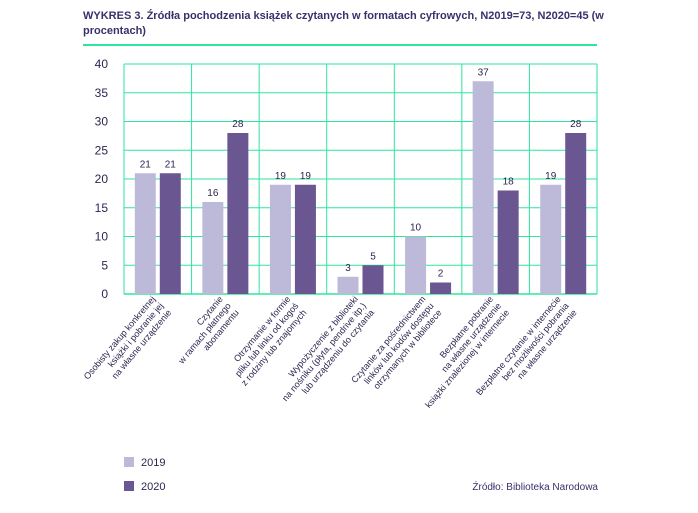 The height and width of the screenshot is (513, 698). I want to click on data-label-2019-5: 37, so click(484, 72).